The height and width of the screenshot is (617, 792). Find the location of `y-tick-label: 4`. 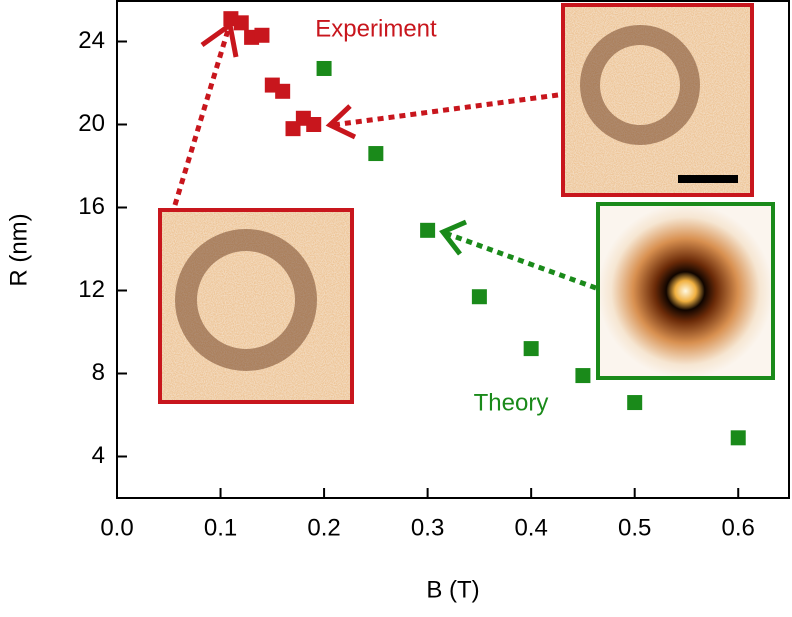

y-tick-label: 4 is located at coordinates (98, 455).